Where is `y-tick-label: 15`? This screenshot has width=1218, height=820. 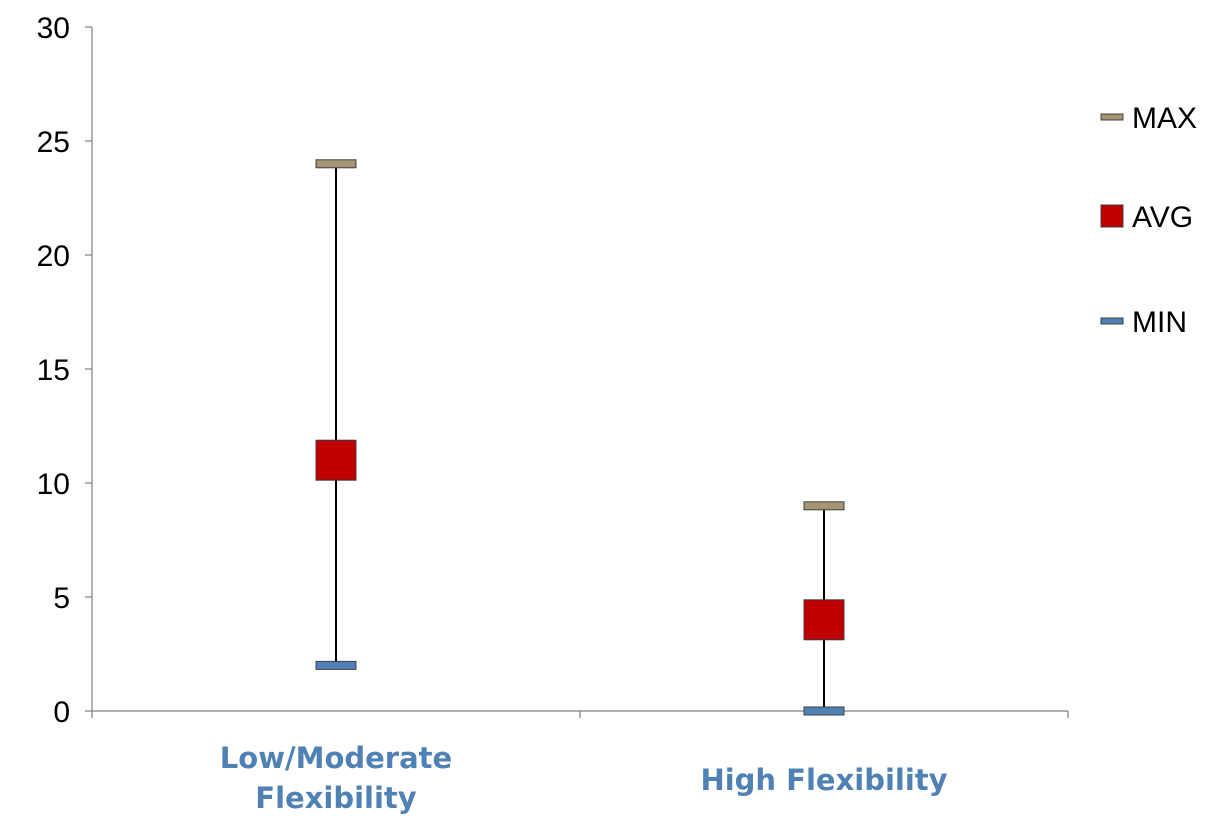
y-tick-label: 15 is located at coordinates (53, 370).